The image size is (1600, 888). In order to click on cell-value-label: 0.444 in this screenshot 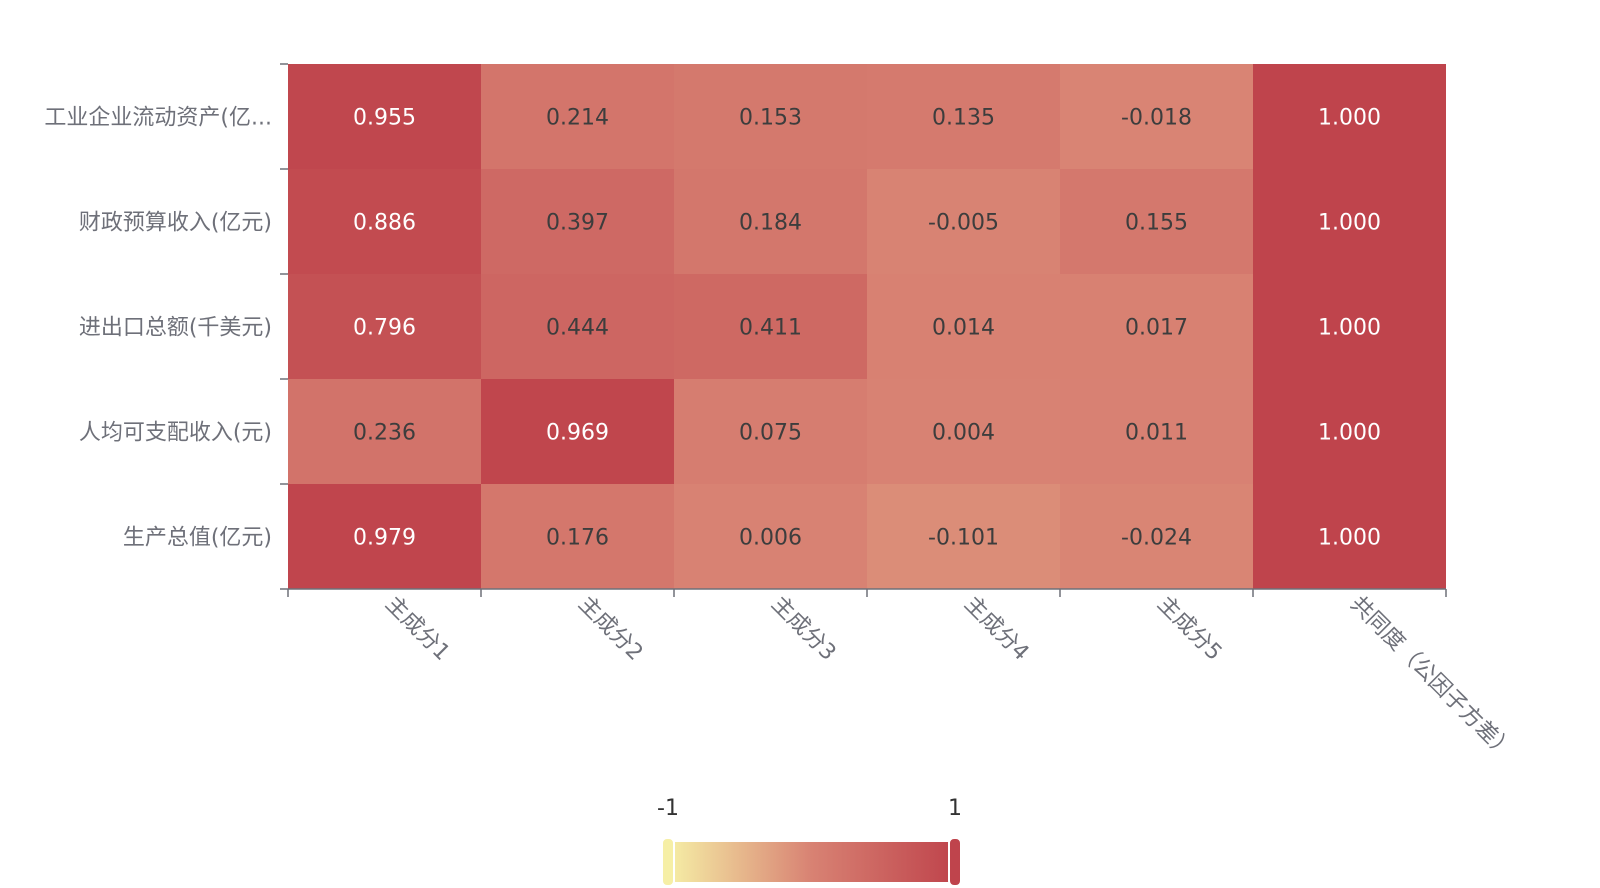, I will do `click(577, 328)`.